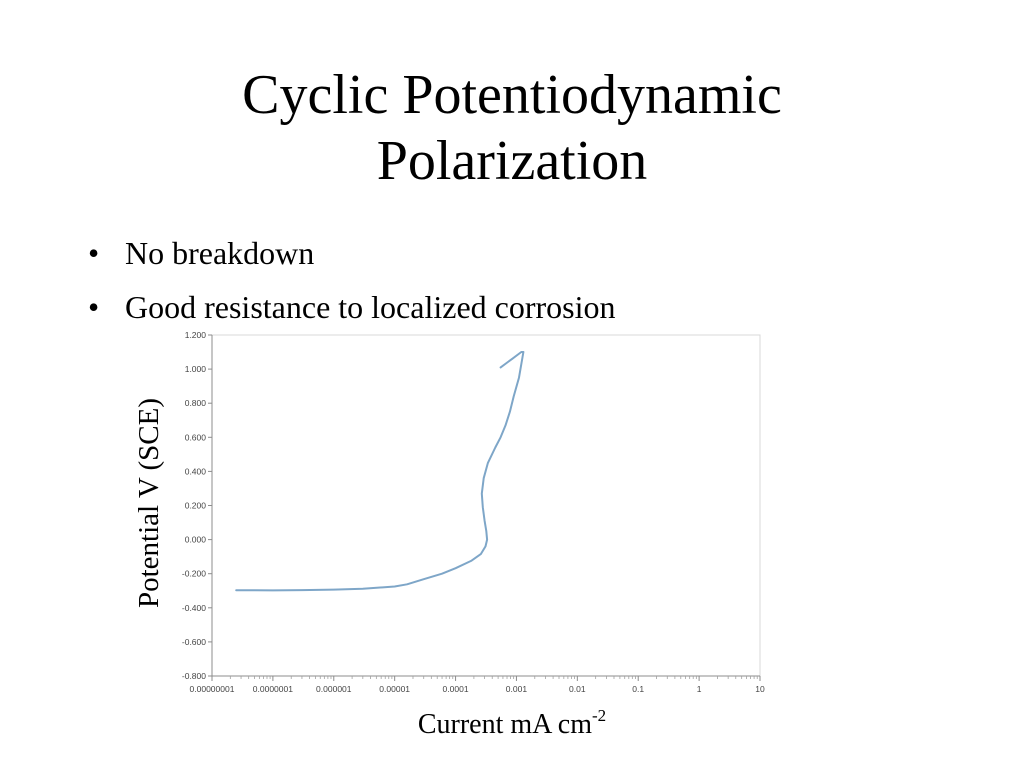 This screenshot has width=1024, height=768. I want to click on x-tick-label: 0.1, so click(638, 689).